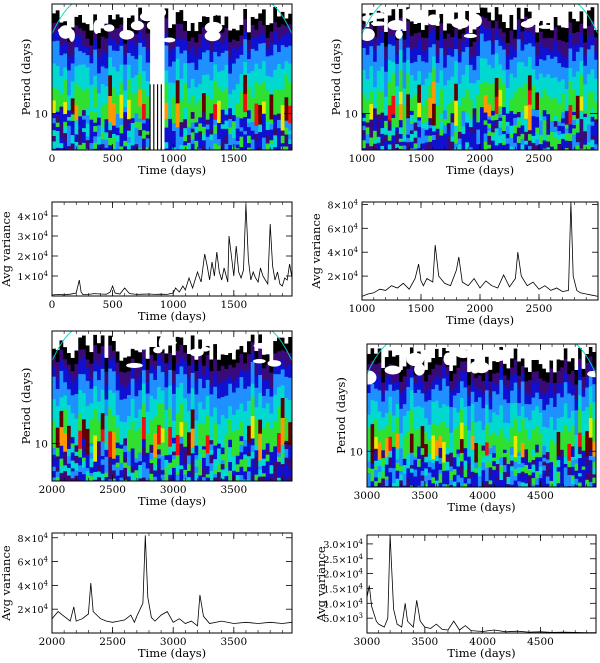 The height and width of the screenshot is (663, 600). Describe the element at coordinates (368, 34) in the screenshot. I see `contour-hole` at that location.